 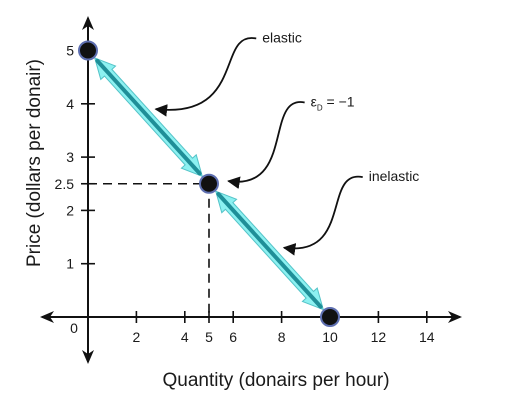 I want to click on annotation-value: = −1, so click(x=339, y=101).